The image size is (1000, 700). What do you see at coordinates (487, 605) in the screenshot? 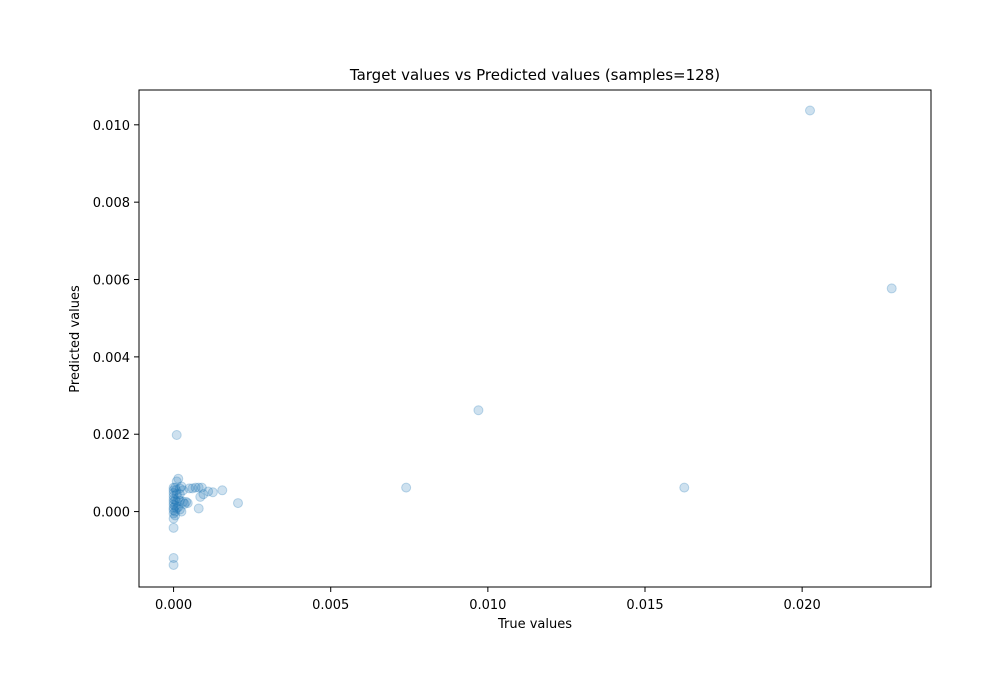
I see `x-tick-label: 0.010` at bounding box center [487, 605].